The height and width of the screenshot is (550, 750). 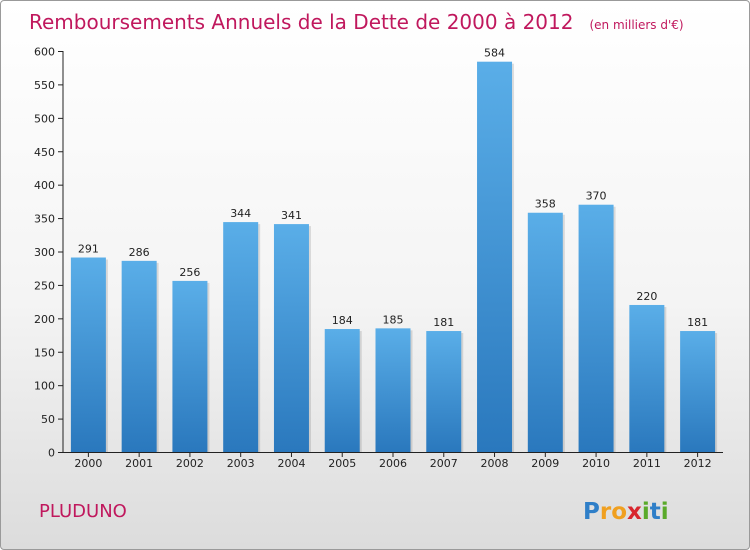 I want to click on value-label: 184, so click(x=342, y=320).